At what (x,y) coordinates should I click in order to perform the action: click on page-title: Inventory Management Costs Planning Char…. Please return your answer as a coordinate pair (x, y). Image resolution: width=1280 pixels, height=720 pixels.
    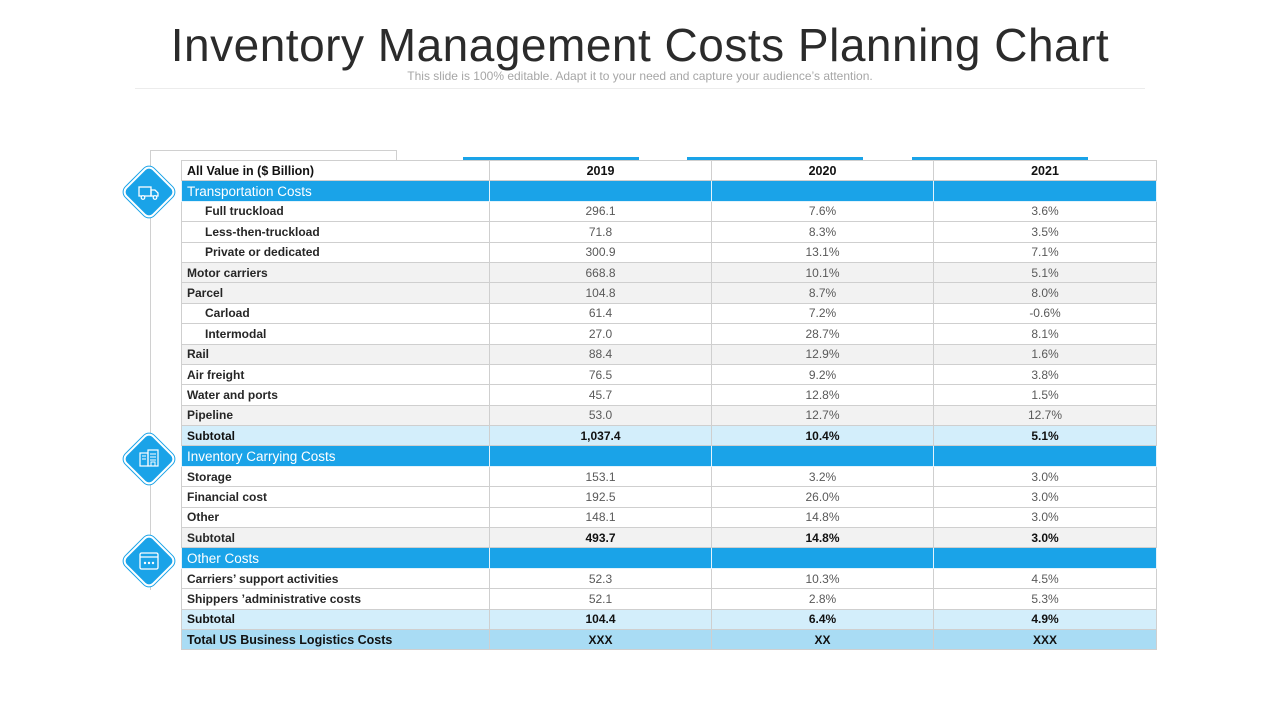
    Looking at the image, I should click on (640, 45).